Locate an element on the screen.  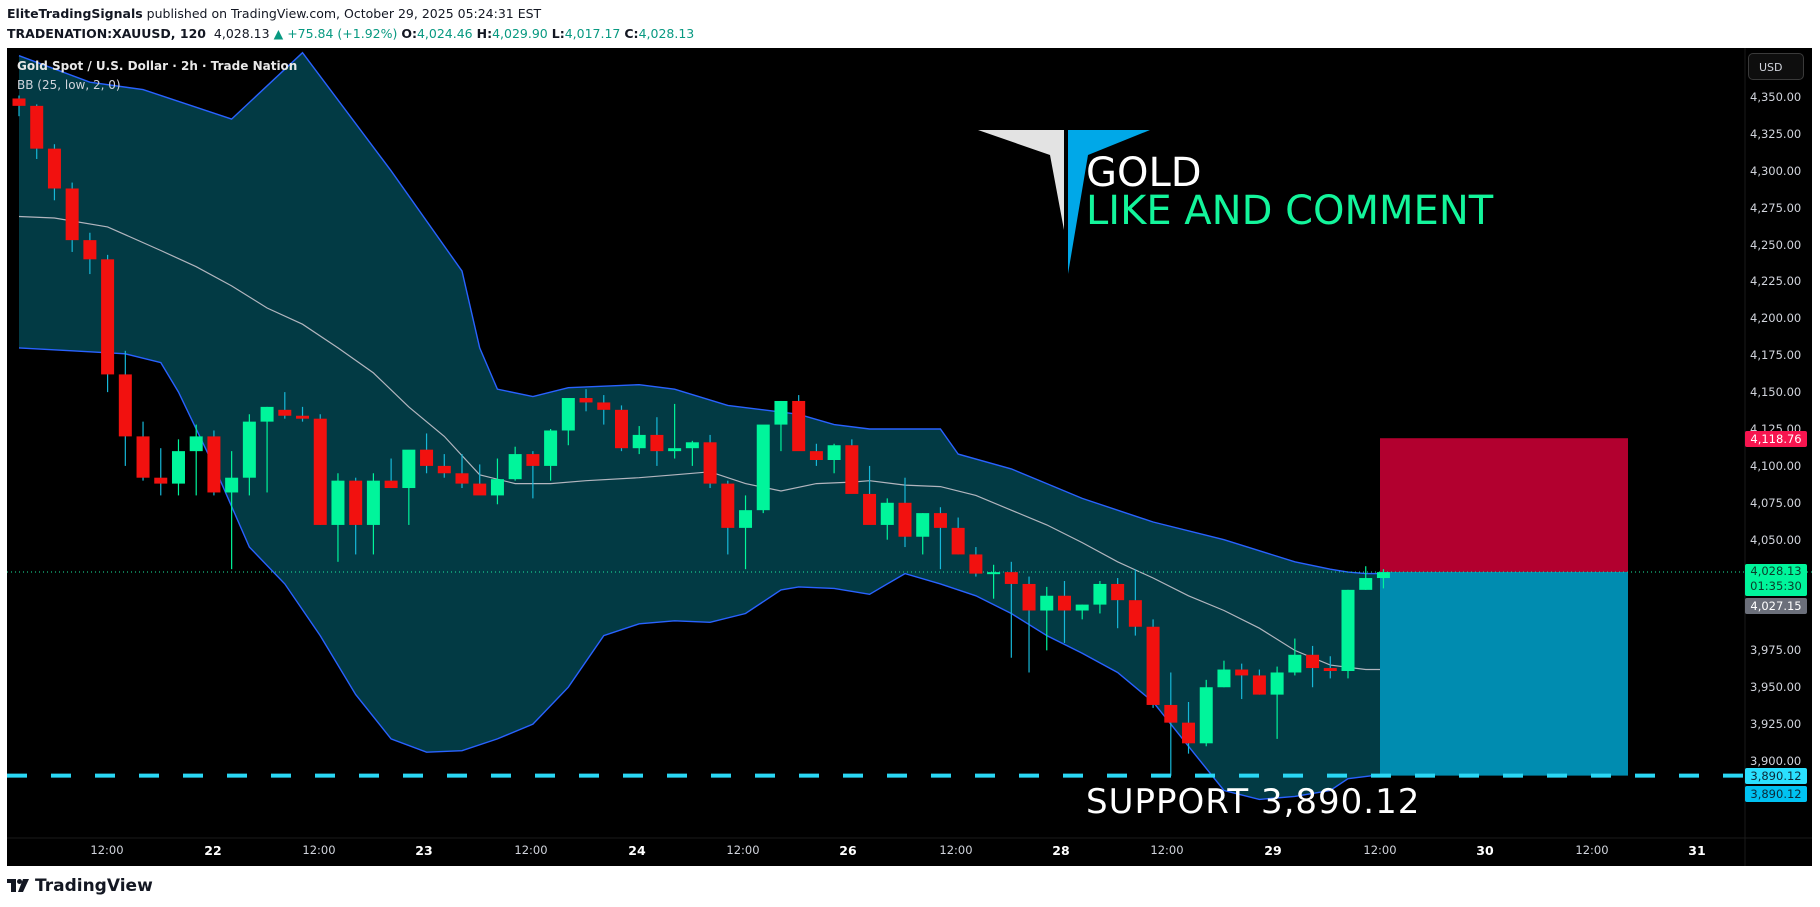
tradingview-brand: TradingView is located at coordinates (80, 886).